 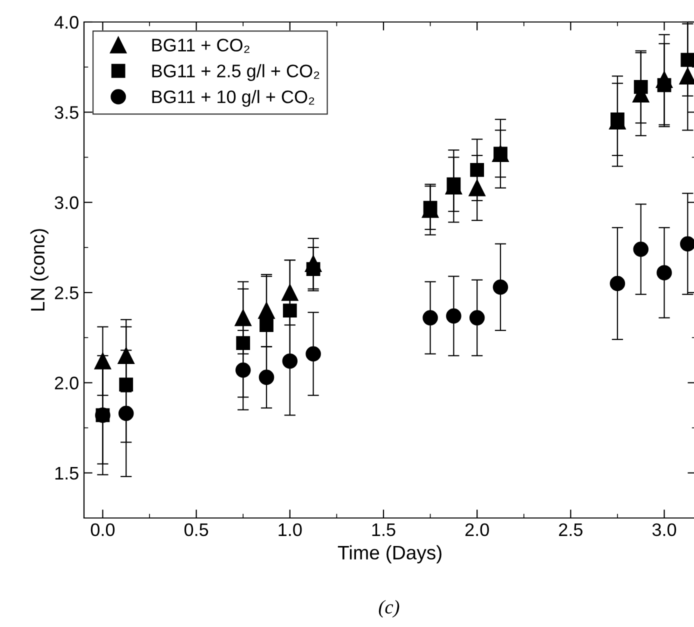 I want to click on x-tick-label: 1.5, so click(x=384, y=530).